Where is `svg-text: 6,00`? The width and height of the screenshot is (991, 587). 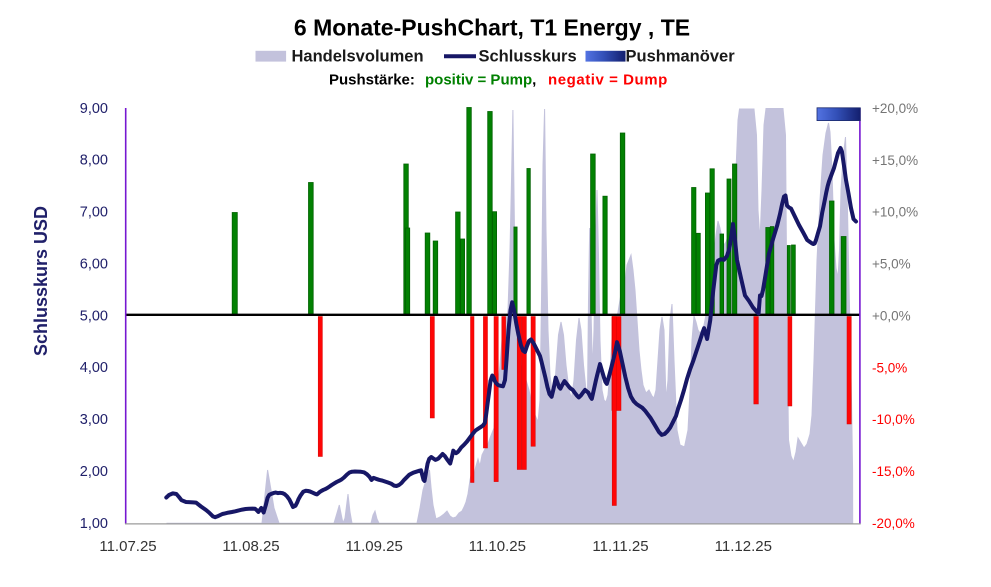
svg-text: 6,00 is located at coordinates (94, 264).